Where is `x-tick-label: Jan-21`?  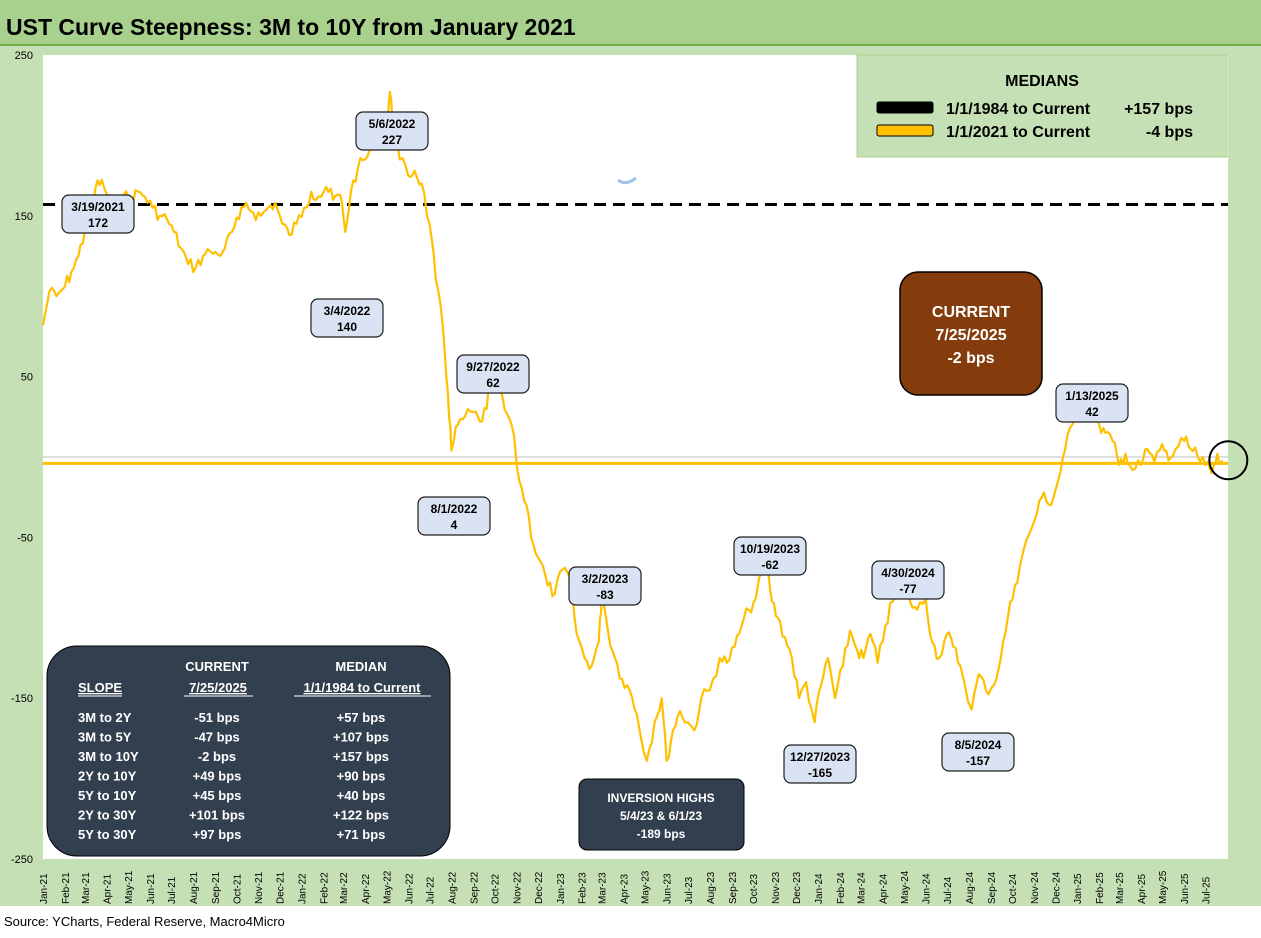
x-tick-label: Jan-21 is located at coordinates (44, 888).